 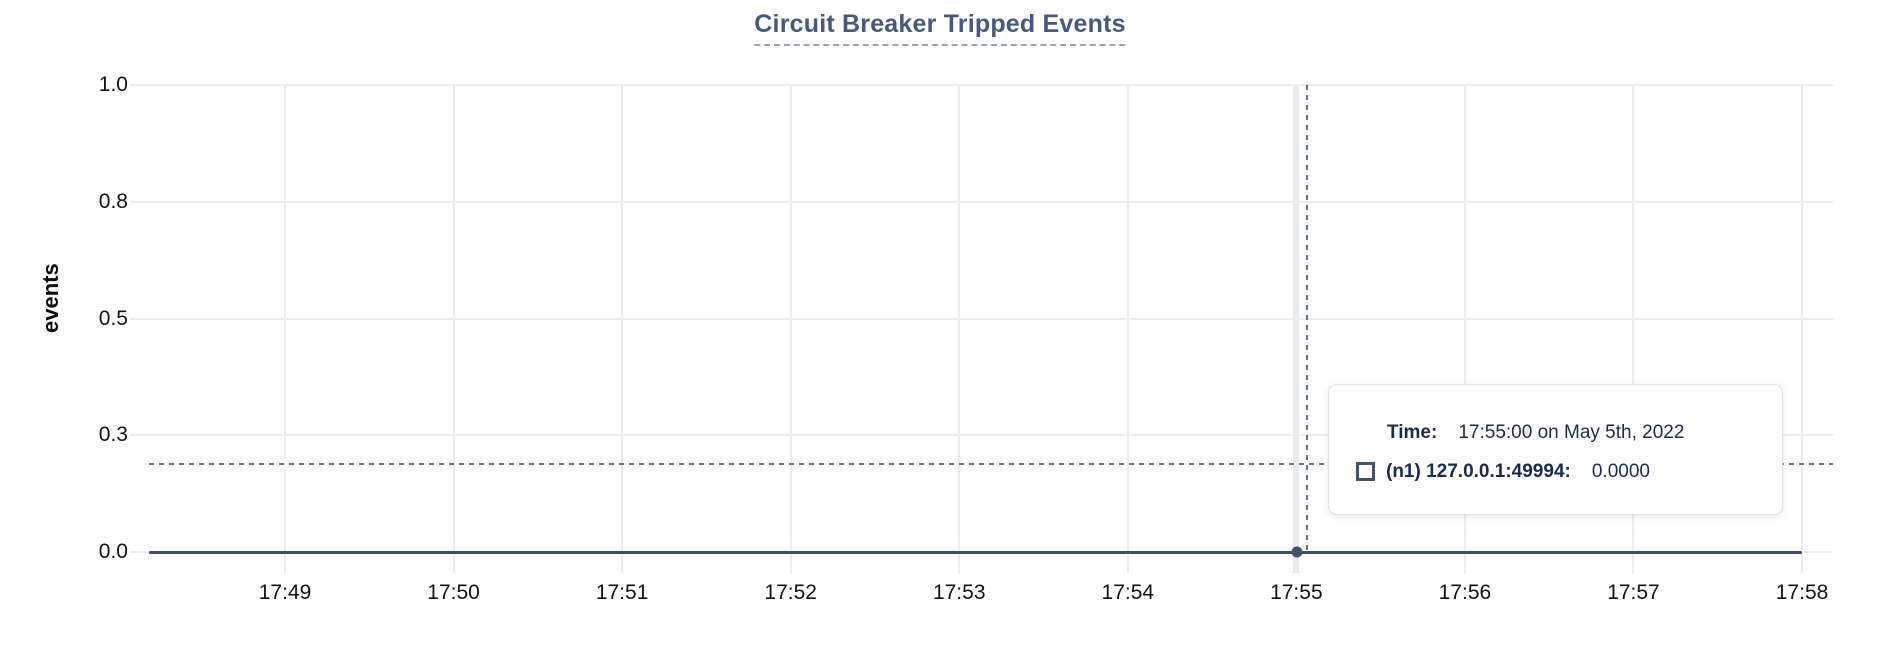 What do you see at coordinates (1478, 471) in the screenshot?
I see `tooltip-series-label: (n1) 127.0.0.1:49994:` at bounding box center [1478, 471].